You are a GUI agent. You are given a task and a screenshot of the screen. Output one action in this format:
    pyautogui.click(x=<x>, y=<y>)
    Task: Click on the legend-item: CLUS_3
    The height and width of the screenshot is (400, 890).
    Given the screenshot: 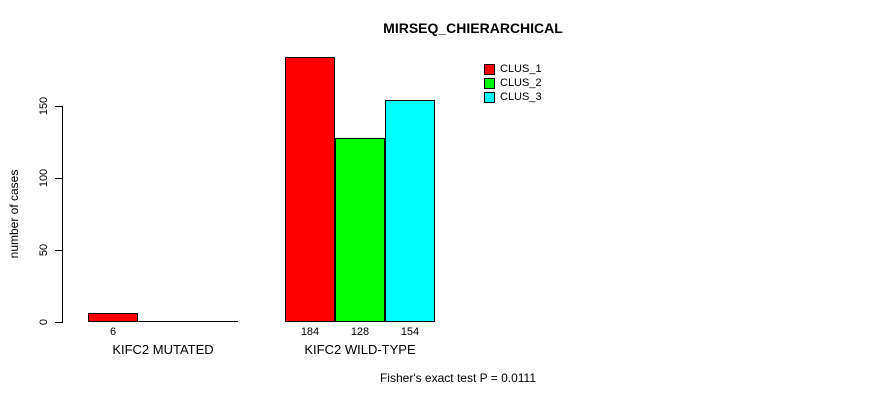 What is the action you would take?
    pyautogui.click(x=513, y=97)
    